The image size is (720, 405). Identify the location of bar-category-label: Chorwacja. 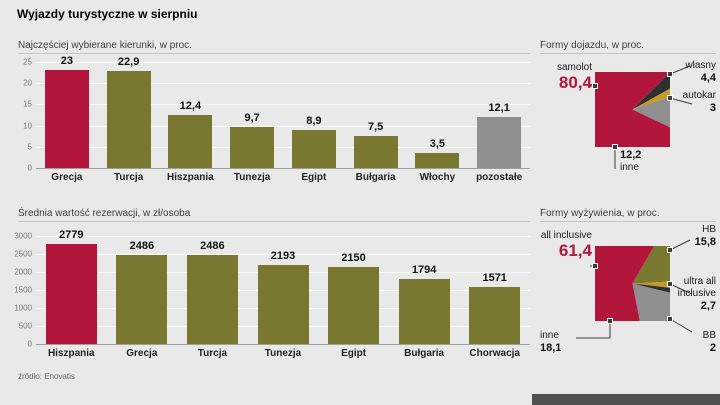
(494, 353).